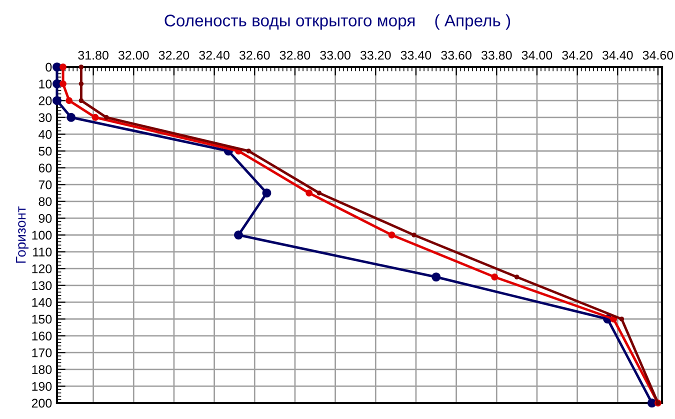 Image resolution: width=675 pixels, height=419 pixels. What do you see at coordinates (375, 55) in the screenshot?
I see `x-tick-label: 33.20` at bounding box center [375, 55].